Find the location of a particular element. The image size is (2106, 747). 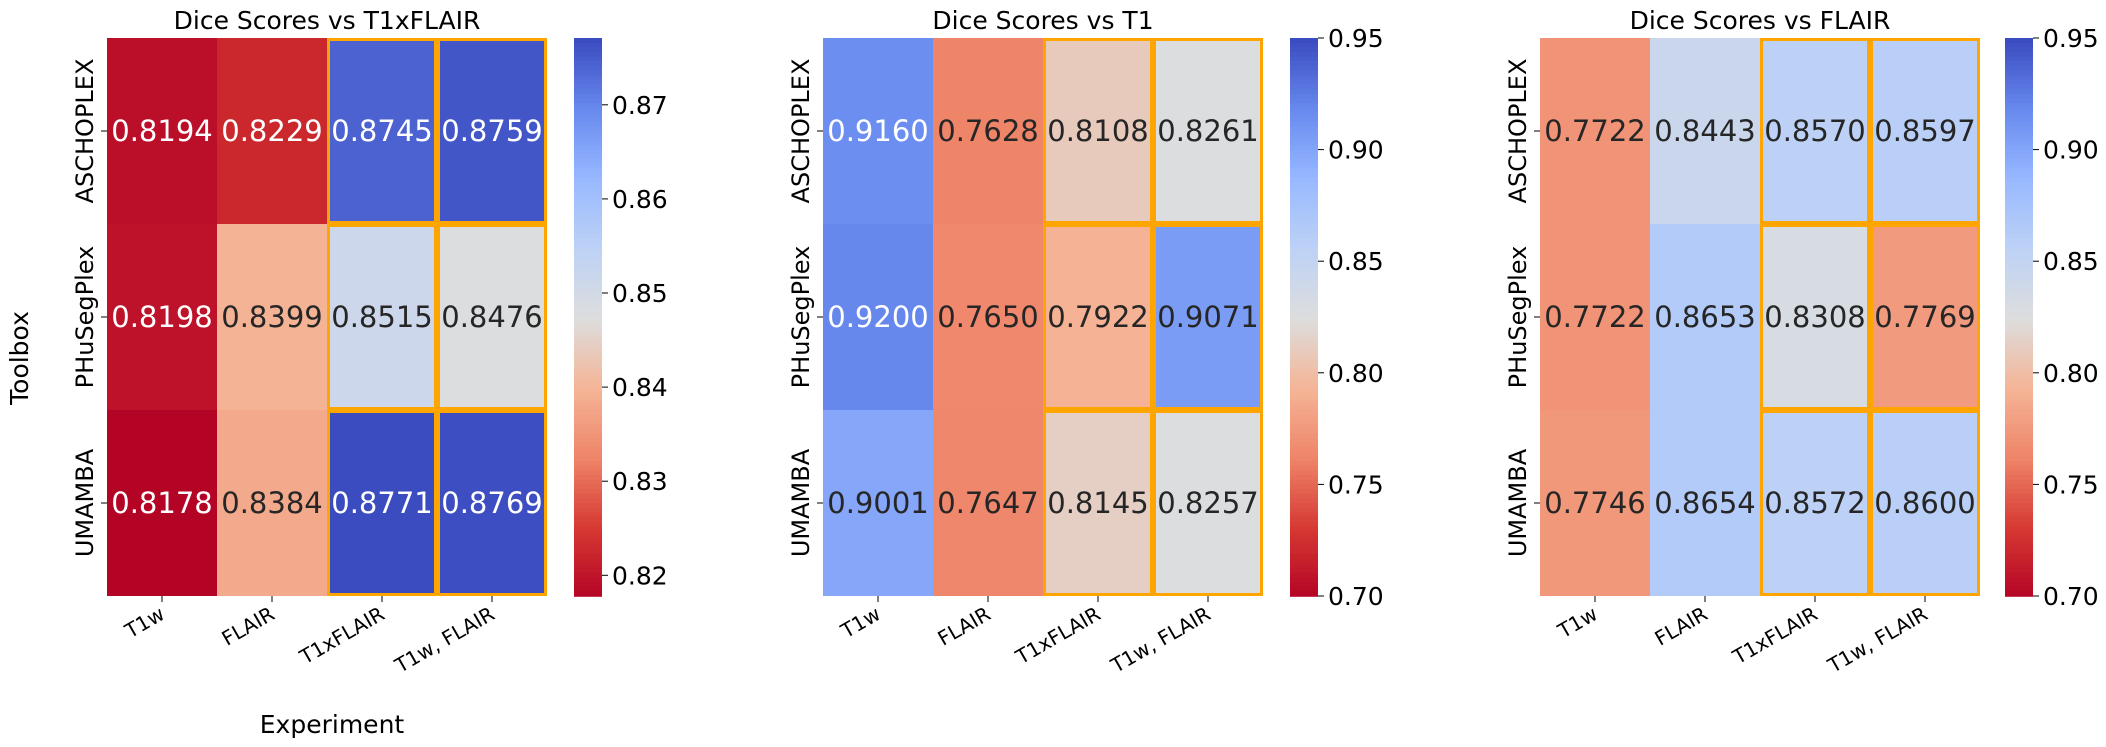

x-tick-label: FLAIR is located at coordinates (1680, 625).